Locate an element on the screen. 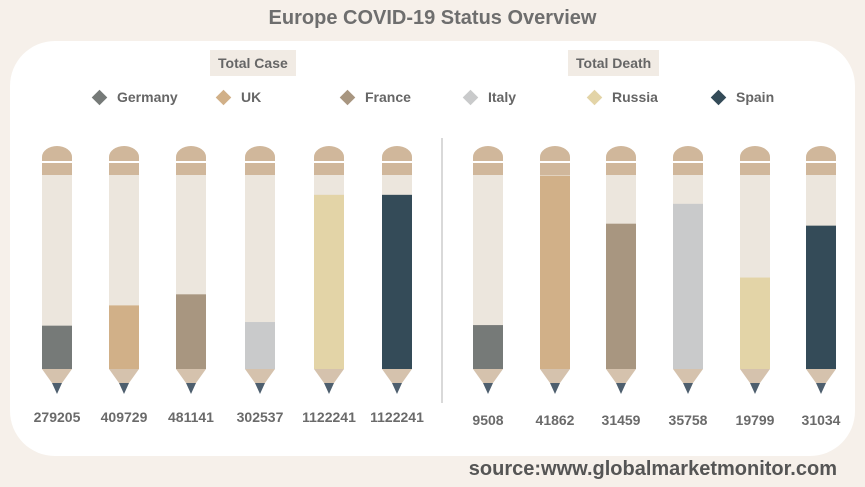  pencil-tip-case-germany is located at coordinates (57, 376).